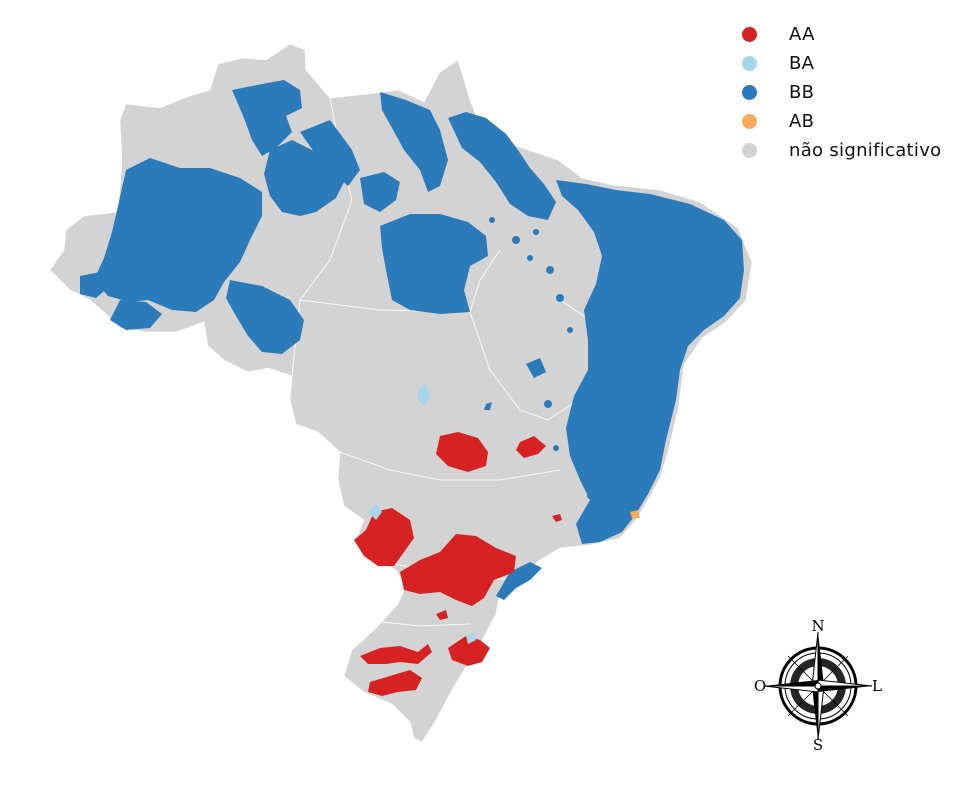 The width and height of the screenshot is (968, 786). What do you see at coordinates (802, 92) in the screenshot?
I see `legend-label-bb: BB` at bounding box center [802, 92].